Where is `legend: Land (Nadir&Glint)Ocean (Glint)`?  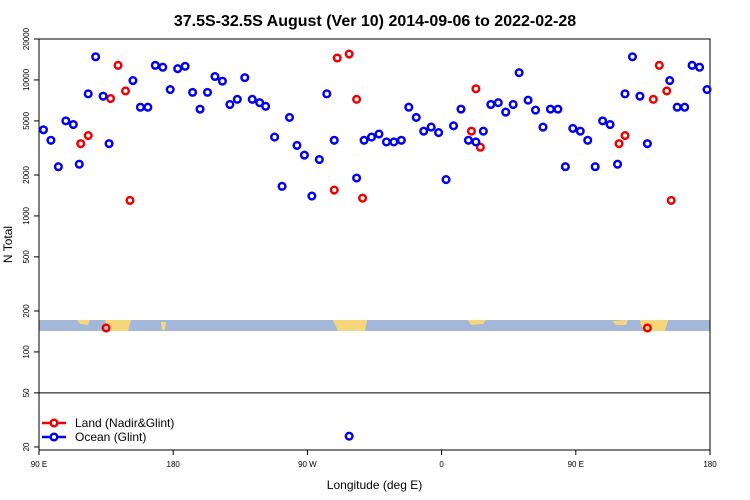 legend: Land (Nadir&Glint)Ocean (Glint) is located at coordinates (108, 430).